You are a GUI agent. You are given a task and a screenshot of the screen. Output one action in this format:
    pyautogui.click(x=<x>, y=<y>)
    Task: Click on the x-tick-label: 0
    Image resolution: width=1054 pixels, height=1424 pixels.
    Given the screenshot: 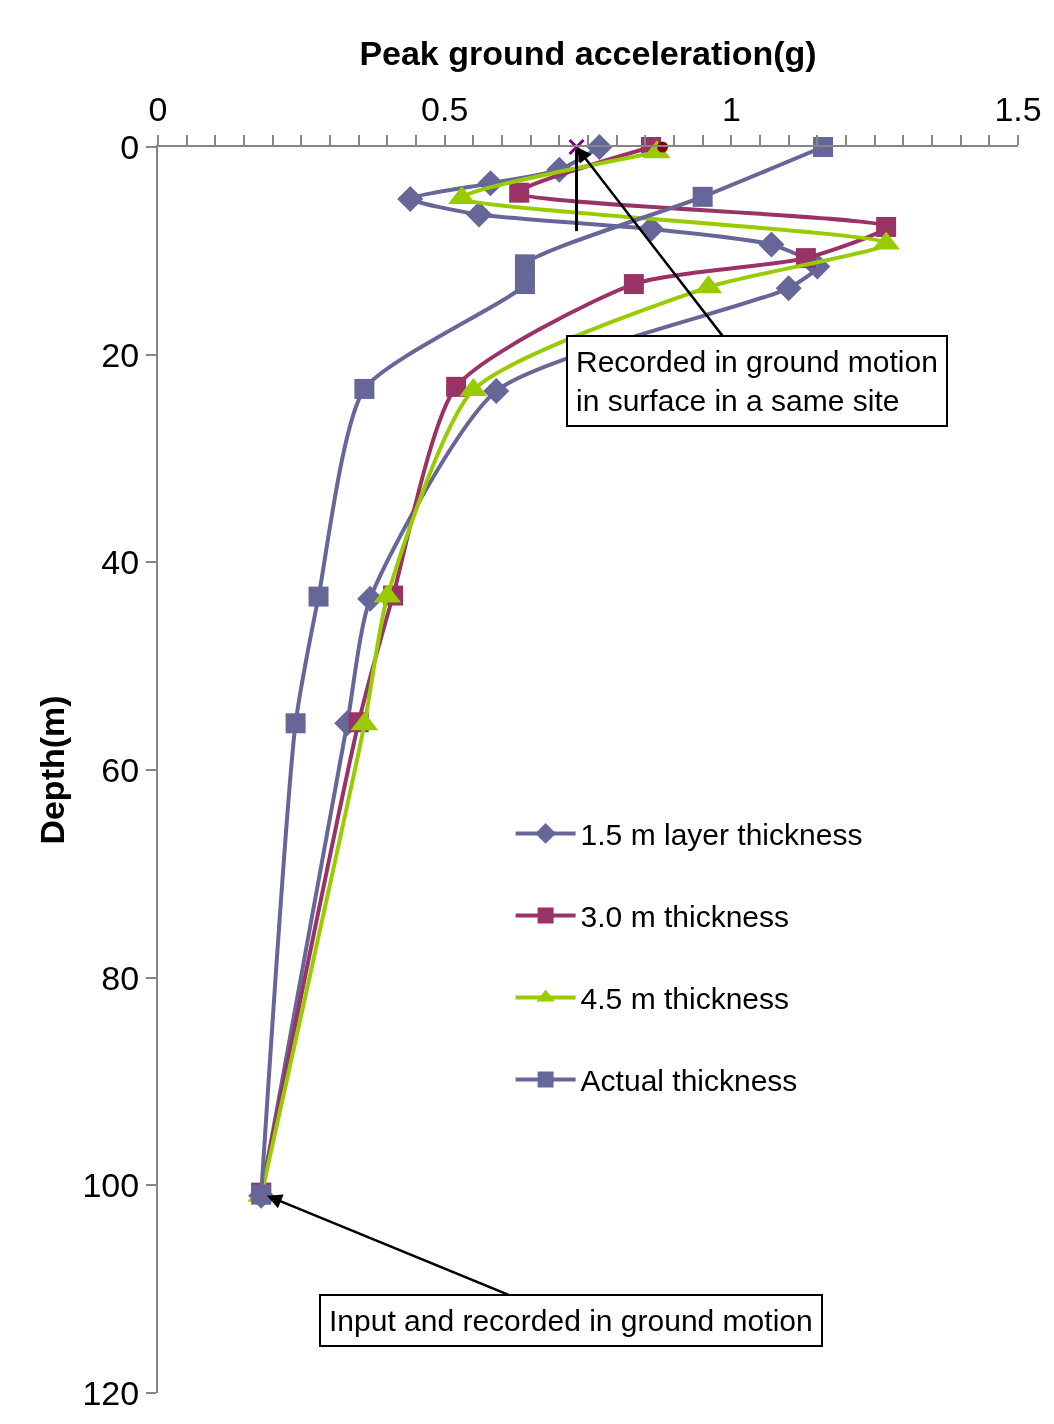 What is the action you would take?
    pyautogui.click(x=158, y=109)
    